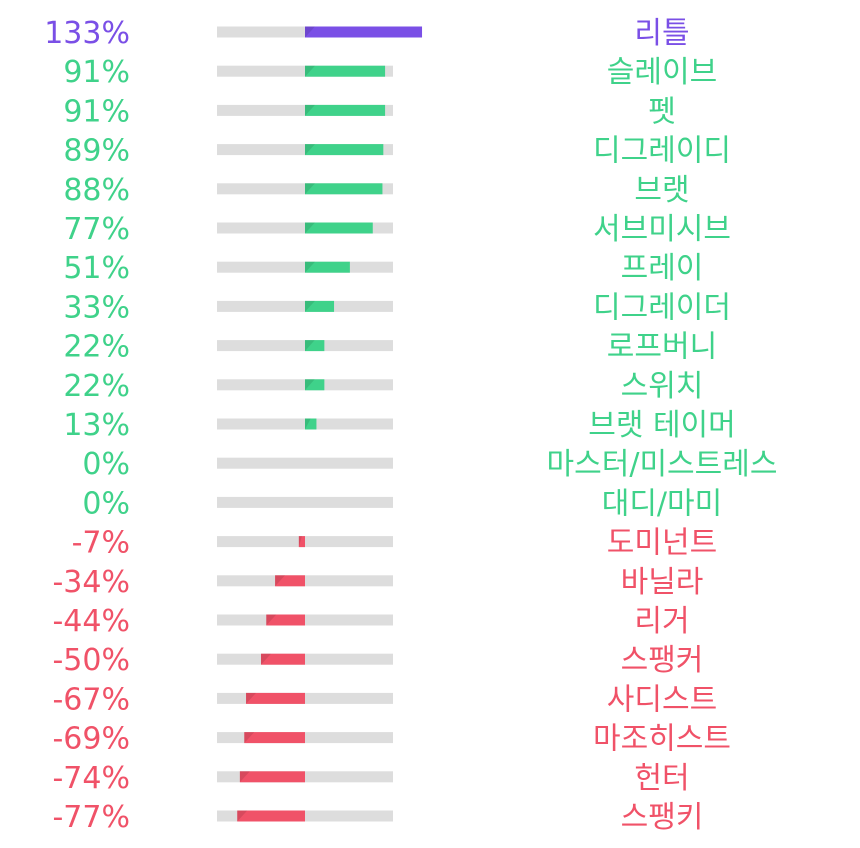  What do you see at coordinates (661, 33) in the screenshot?
I see `category-label: 리틀` at bounding box center [661, 33].